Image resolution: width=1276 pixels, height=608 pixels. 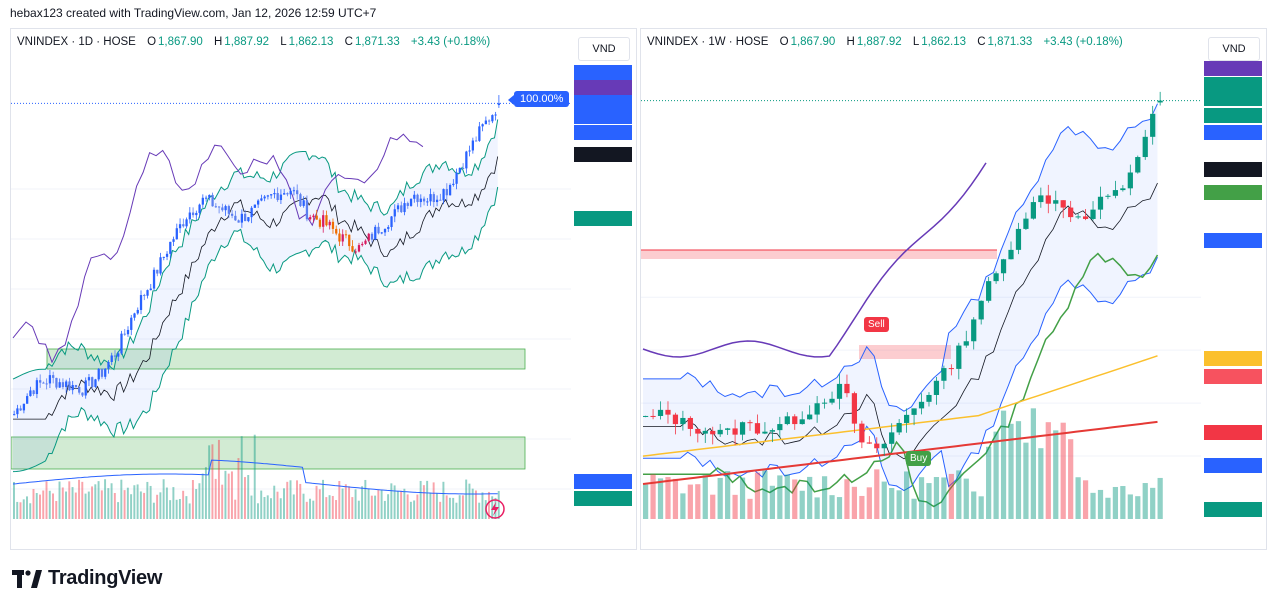 What do you see at coordinates (919, 458) in the screenshot?
I see `buy-signal: Buy` at bounding box center [919, 458].